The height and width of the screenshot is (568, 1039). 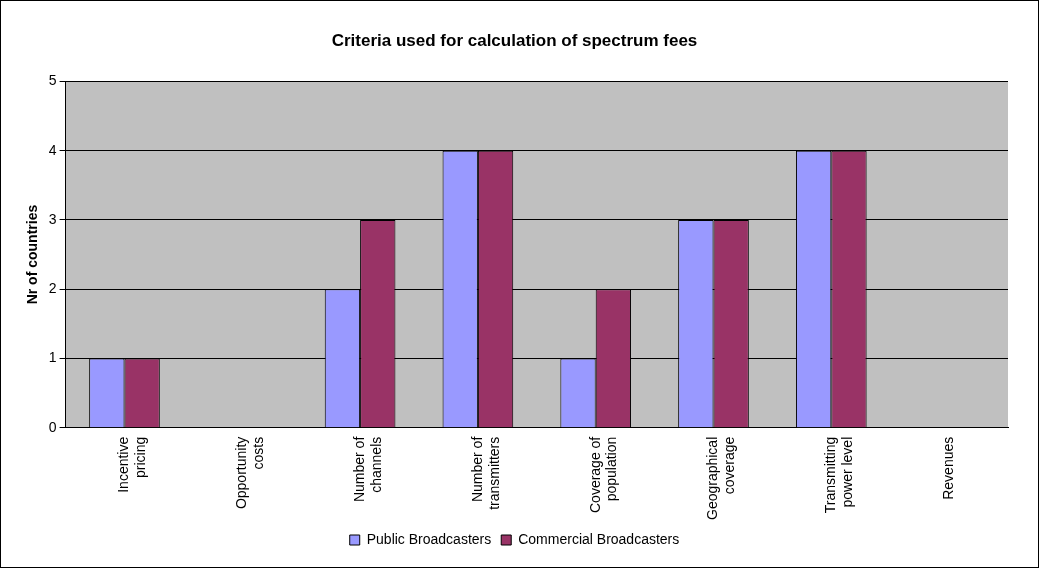 I want to click on x-tick-label: Incentive pricing, so click(x=132, y=464).